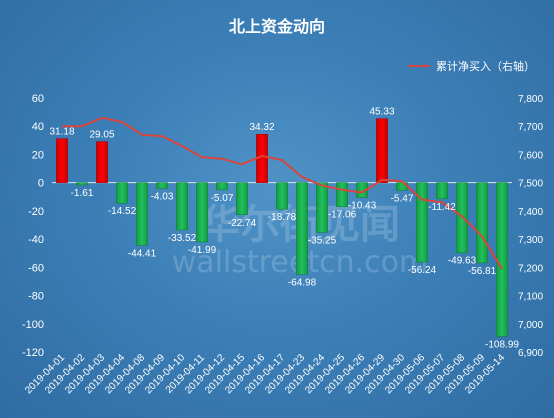 The width and height of the screenshot is (554, 418). What do you see at coordinates (261, 127) in the screenshot?
I see `data-label: 34.32` at bounding box center [261, 127].